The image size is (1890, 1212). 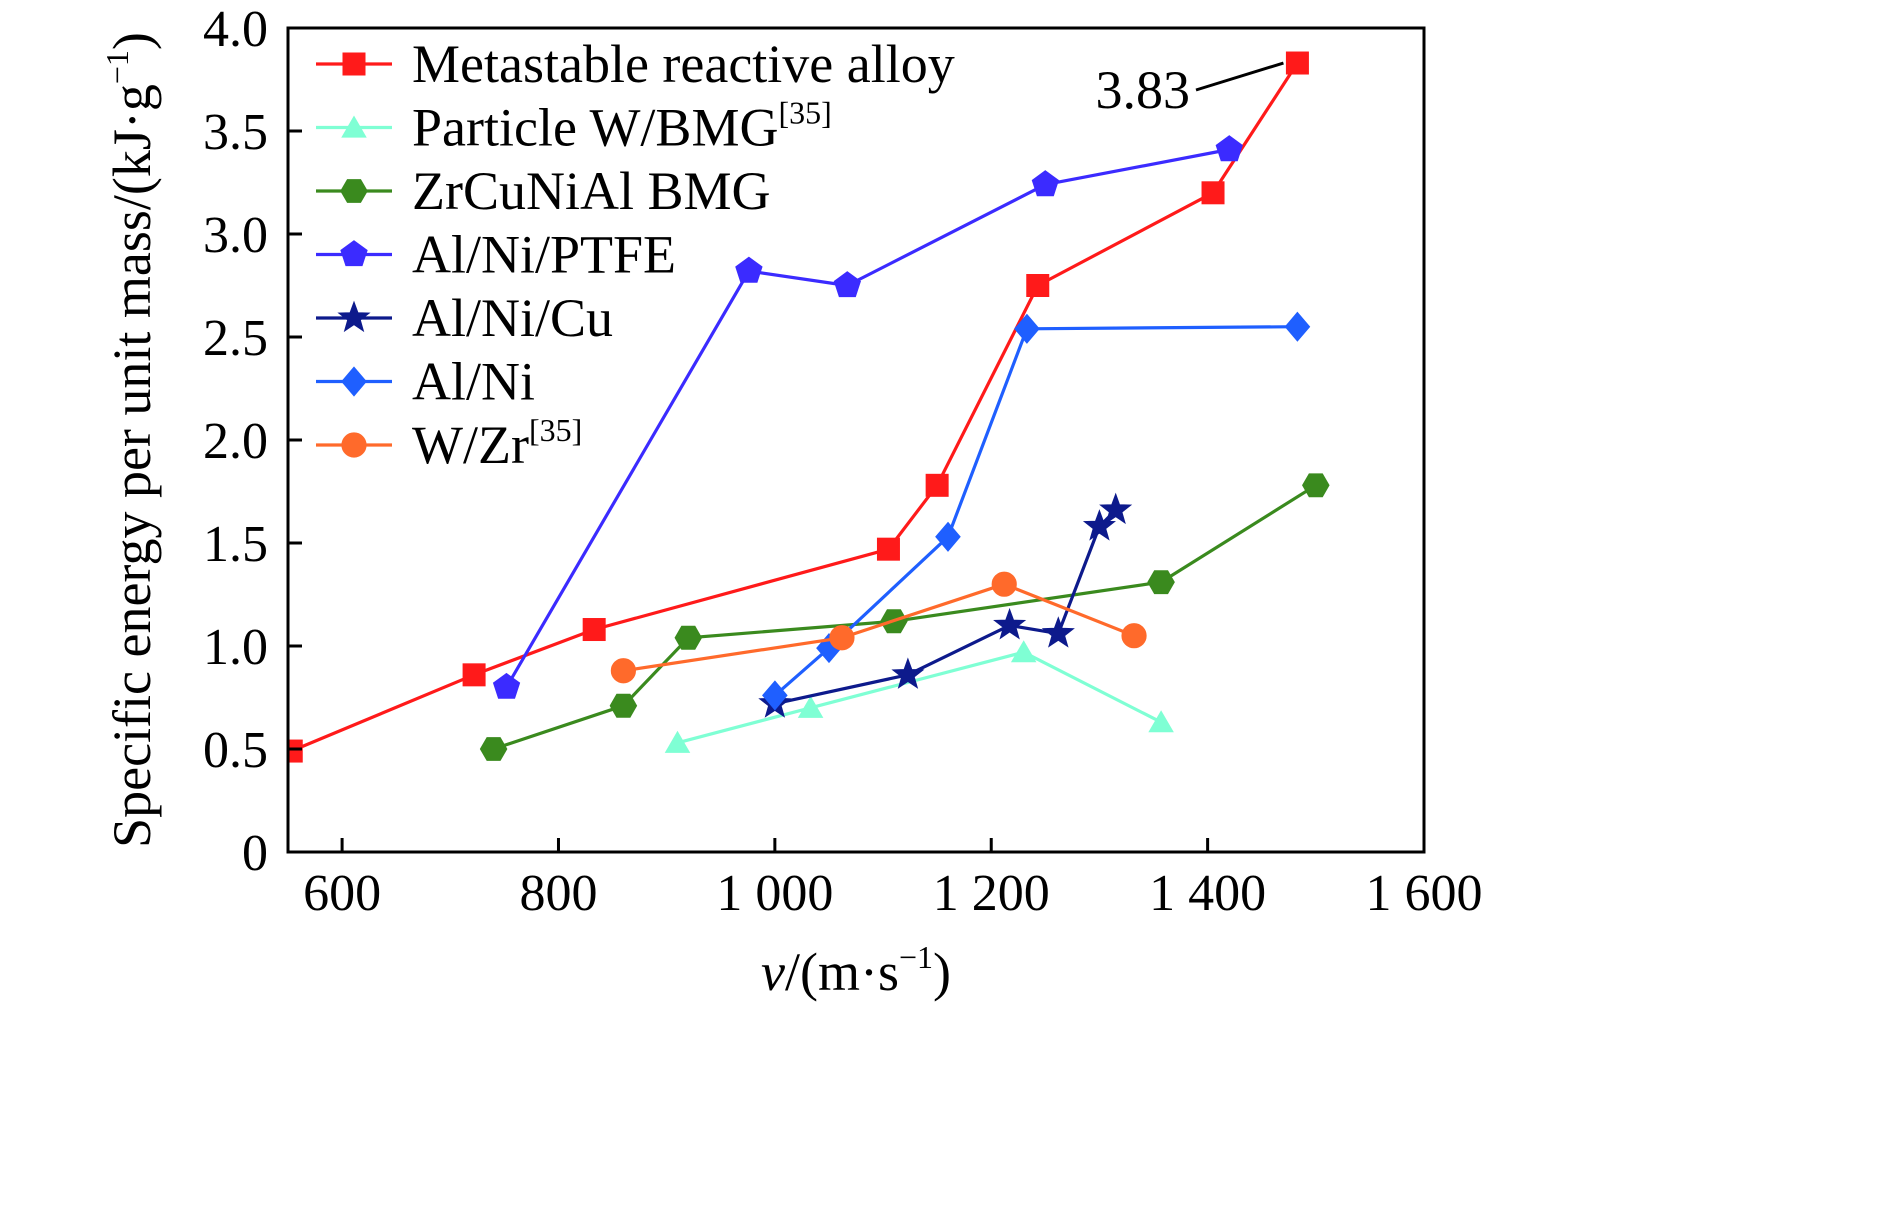 What do you see at coordinates (235, 441) in the screenshot?
I see `y-tick-label: 2.0` at bounding box center [235, 441].